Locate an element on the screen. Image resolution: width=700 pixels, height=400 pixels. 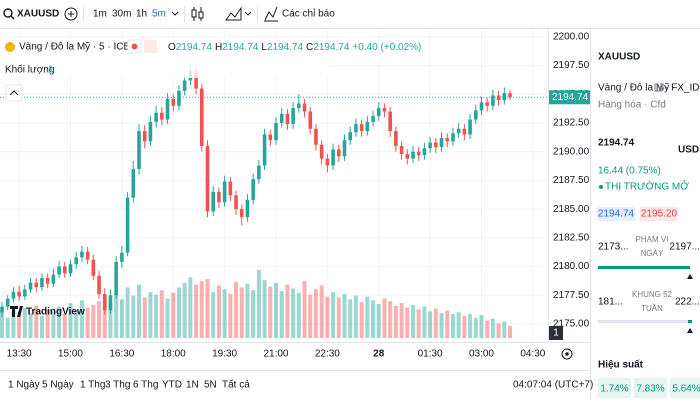
range-buttons: 1 Ngày 5 Ngày 1 Thg 3 Thg 6 Thg YTD 1N 5N Tất cả is located at coordinates (129, 385).